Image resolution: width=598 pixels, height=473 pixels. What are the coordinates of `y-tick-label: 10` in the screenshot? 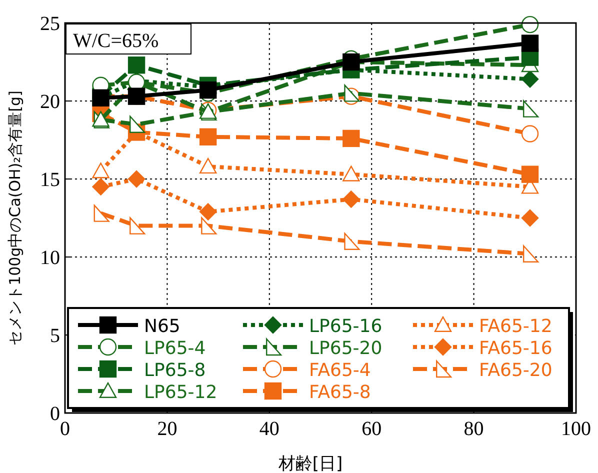 It's located at (50, 258).